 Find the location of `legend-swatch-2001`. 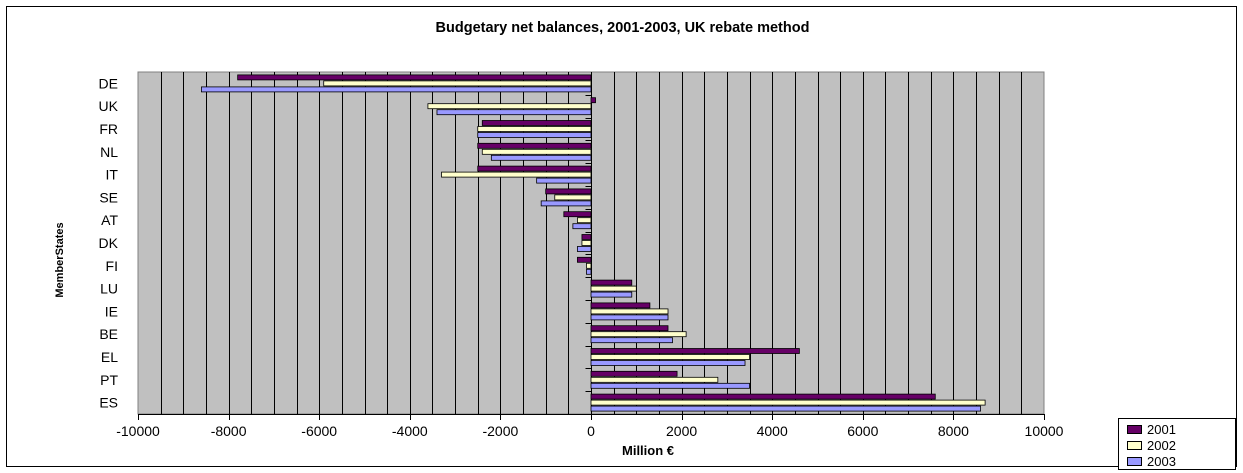

legend-swatch-2001 is located at coordinates (1134, 429).